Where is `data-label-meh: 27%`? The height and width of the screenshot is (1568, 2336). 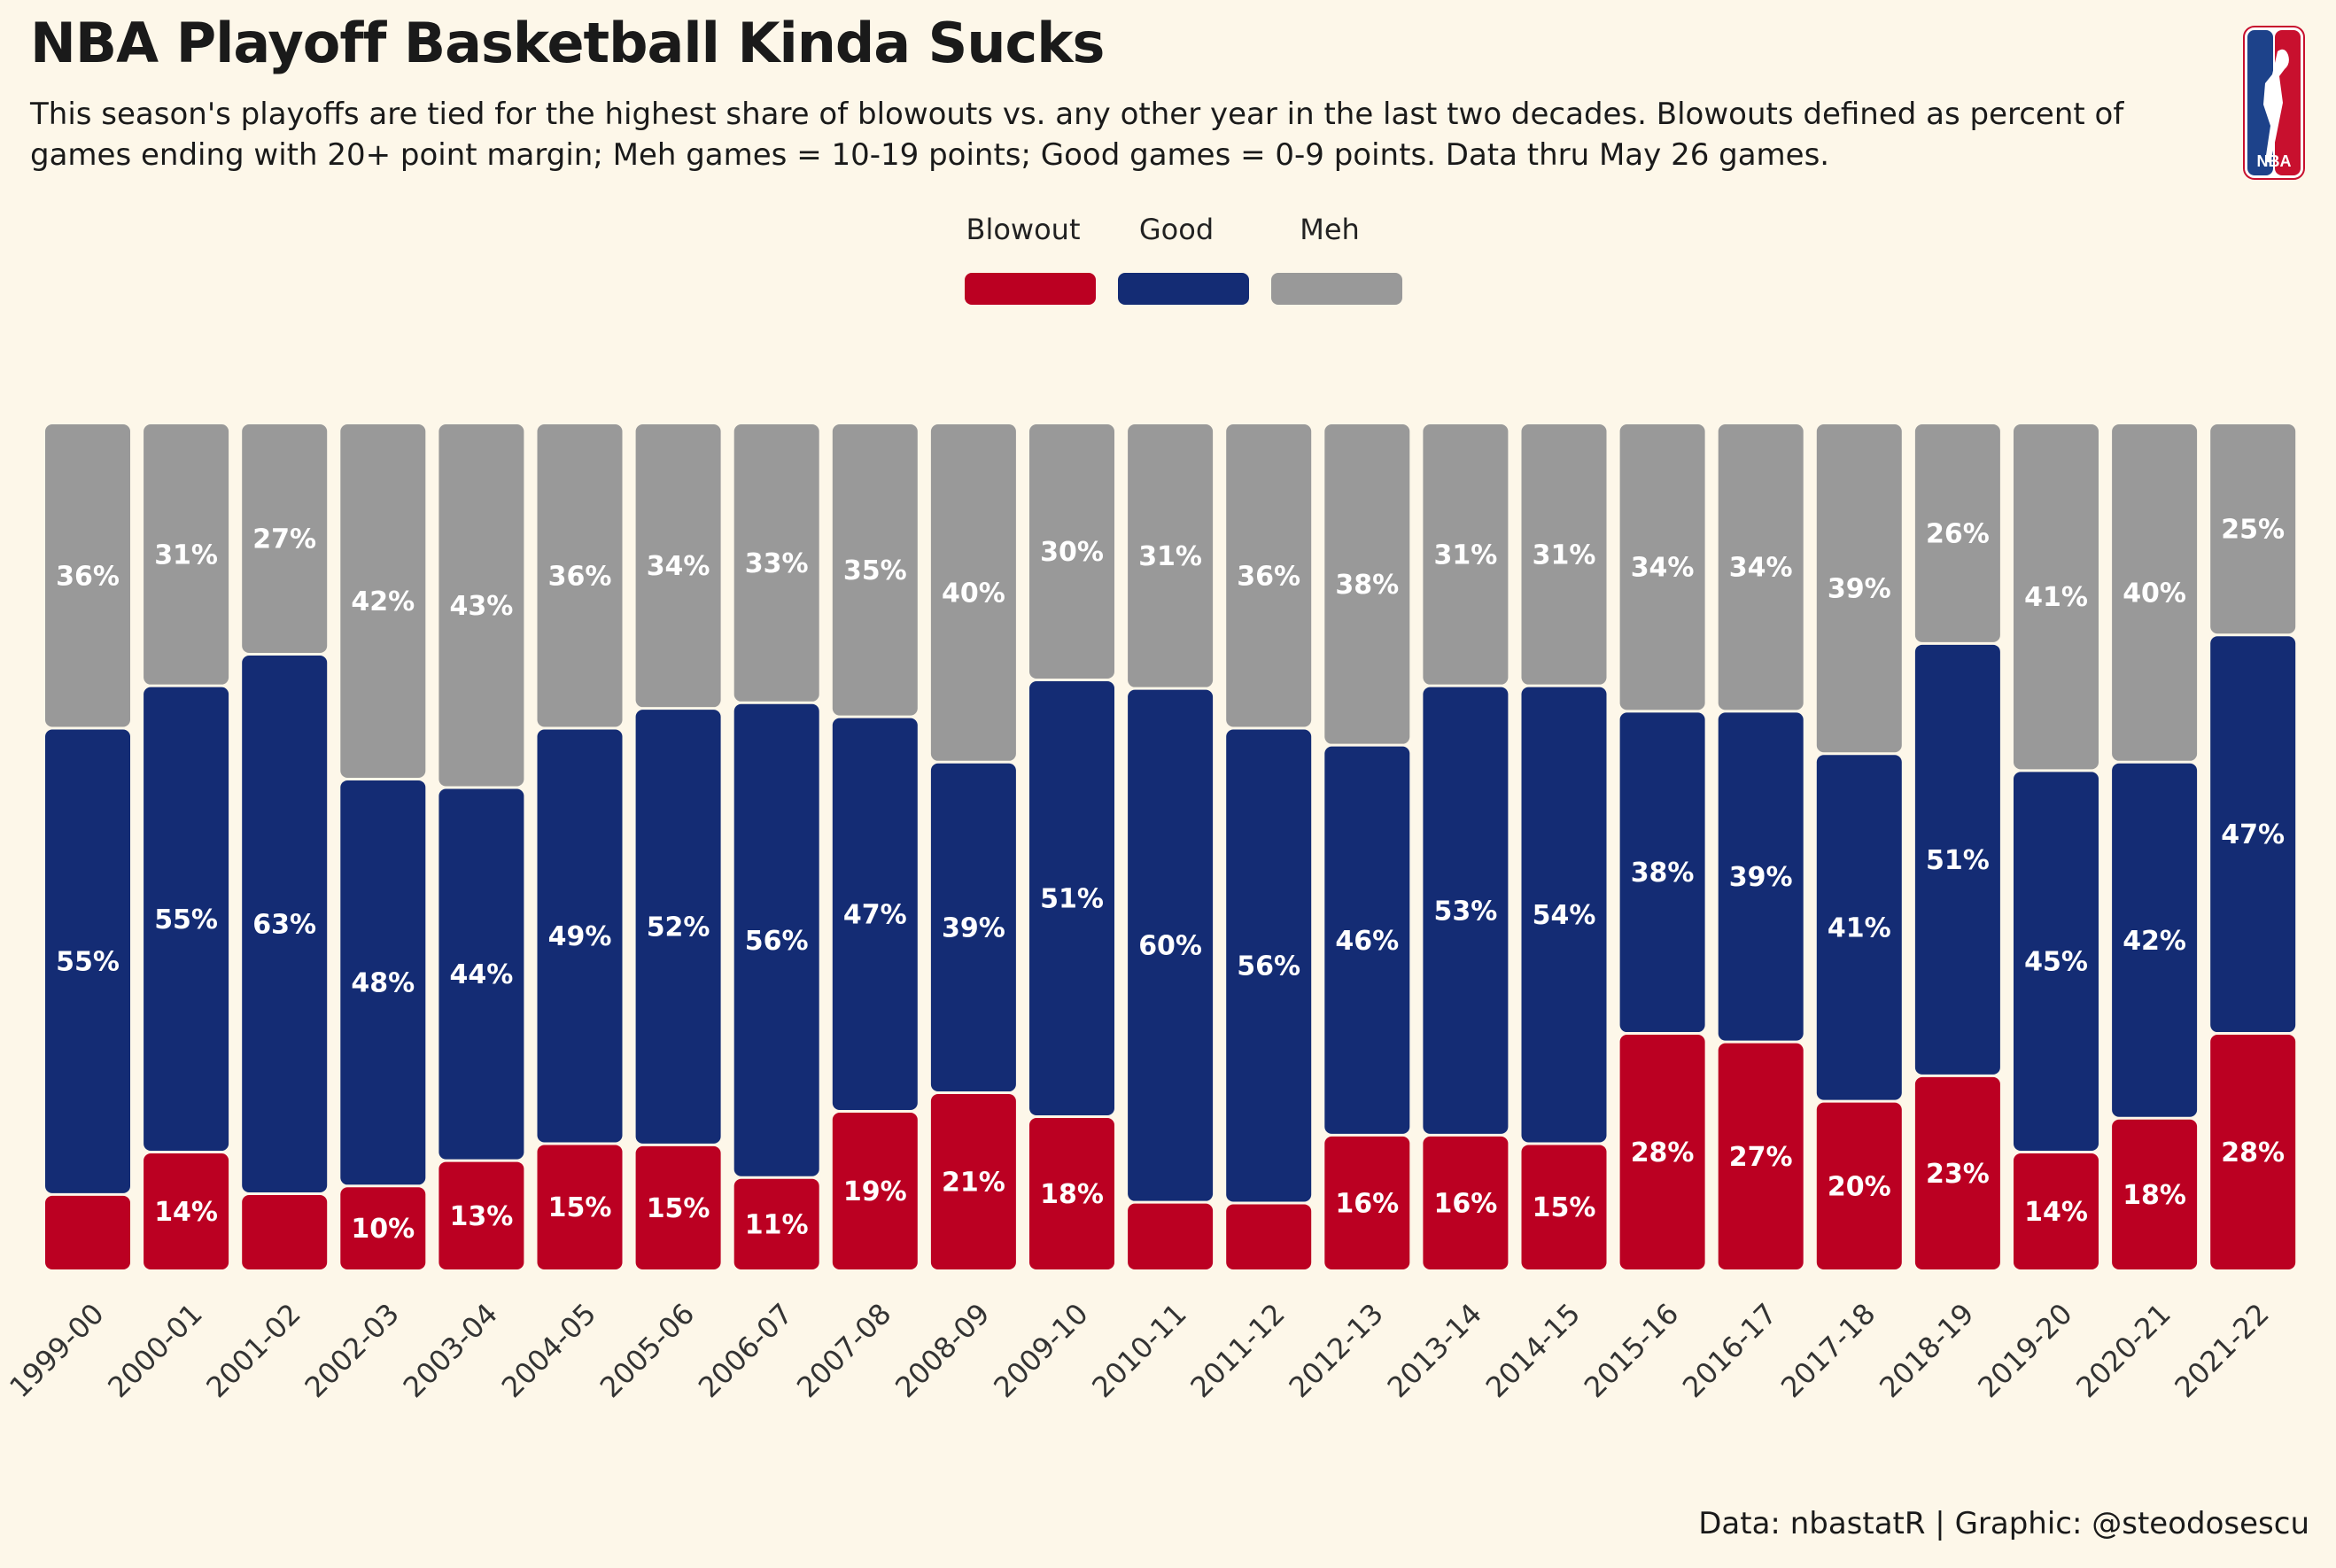
data-label-meh: 27% is located at coordinates (284, 539).